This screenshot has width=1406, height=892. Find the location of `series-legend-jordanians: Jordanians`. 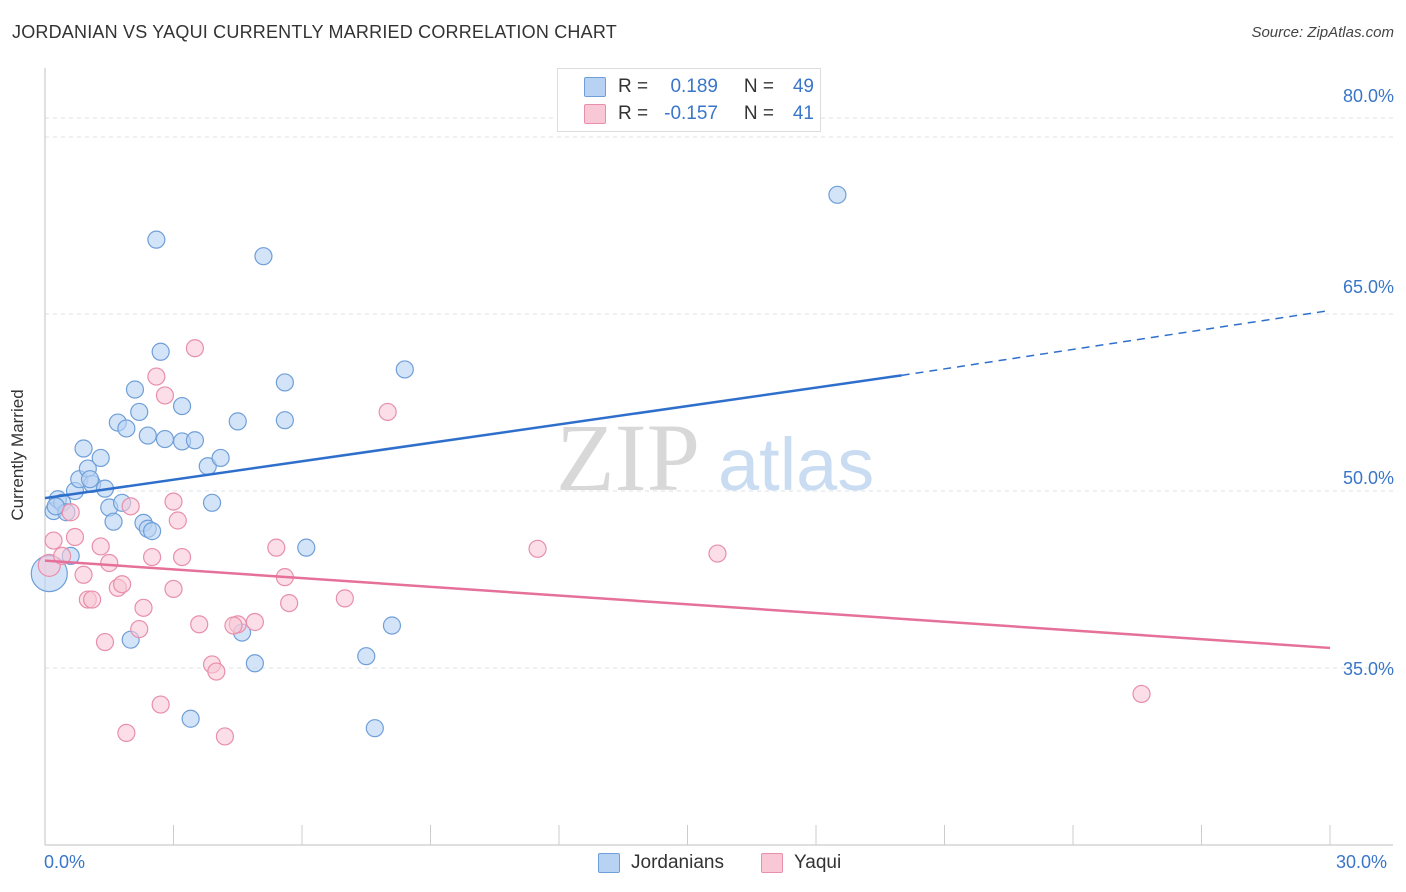

series-legend-jordanians: Jordanians is located at coordinates (661, 863).